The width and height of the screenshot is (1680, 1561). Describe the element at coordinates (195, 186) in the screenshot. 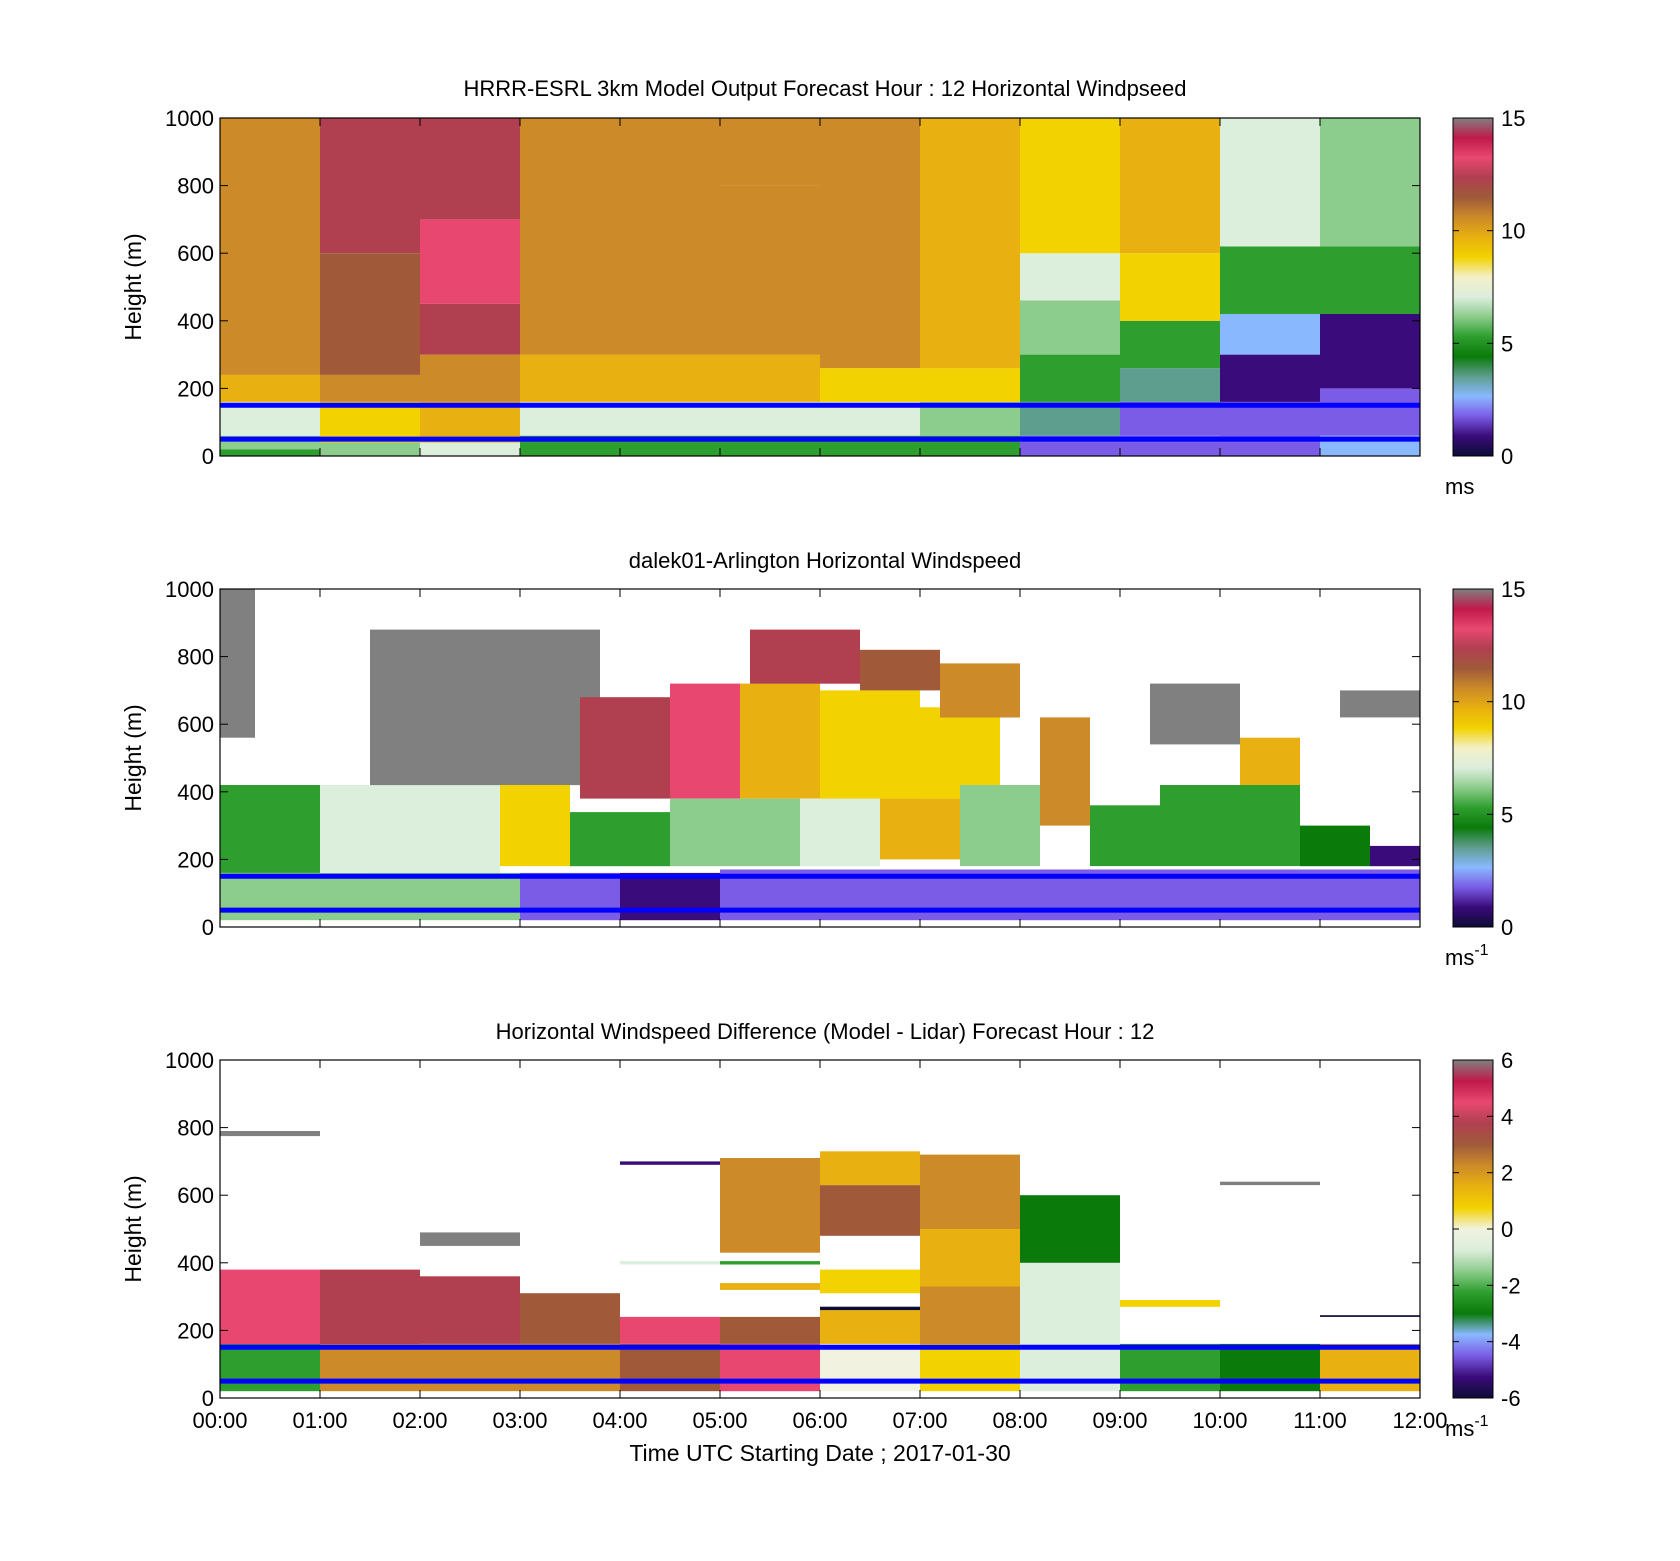

I see `y-tick-label: 800` at that location.